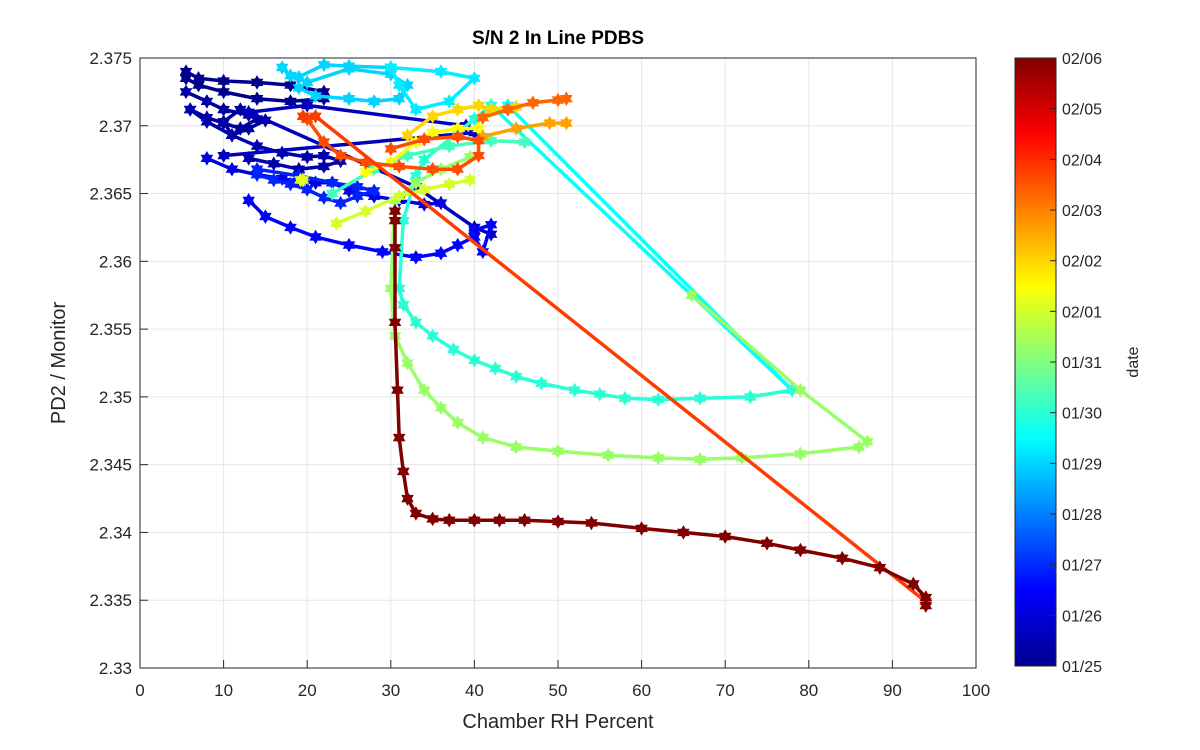 The image size is (1200, 750). Describe the element at coordinates (223, 690) in the screenshot. I see `x-tick-label: 10` at that location.